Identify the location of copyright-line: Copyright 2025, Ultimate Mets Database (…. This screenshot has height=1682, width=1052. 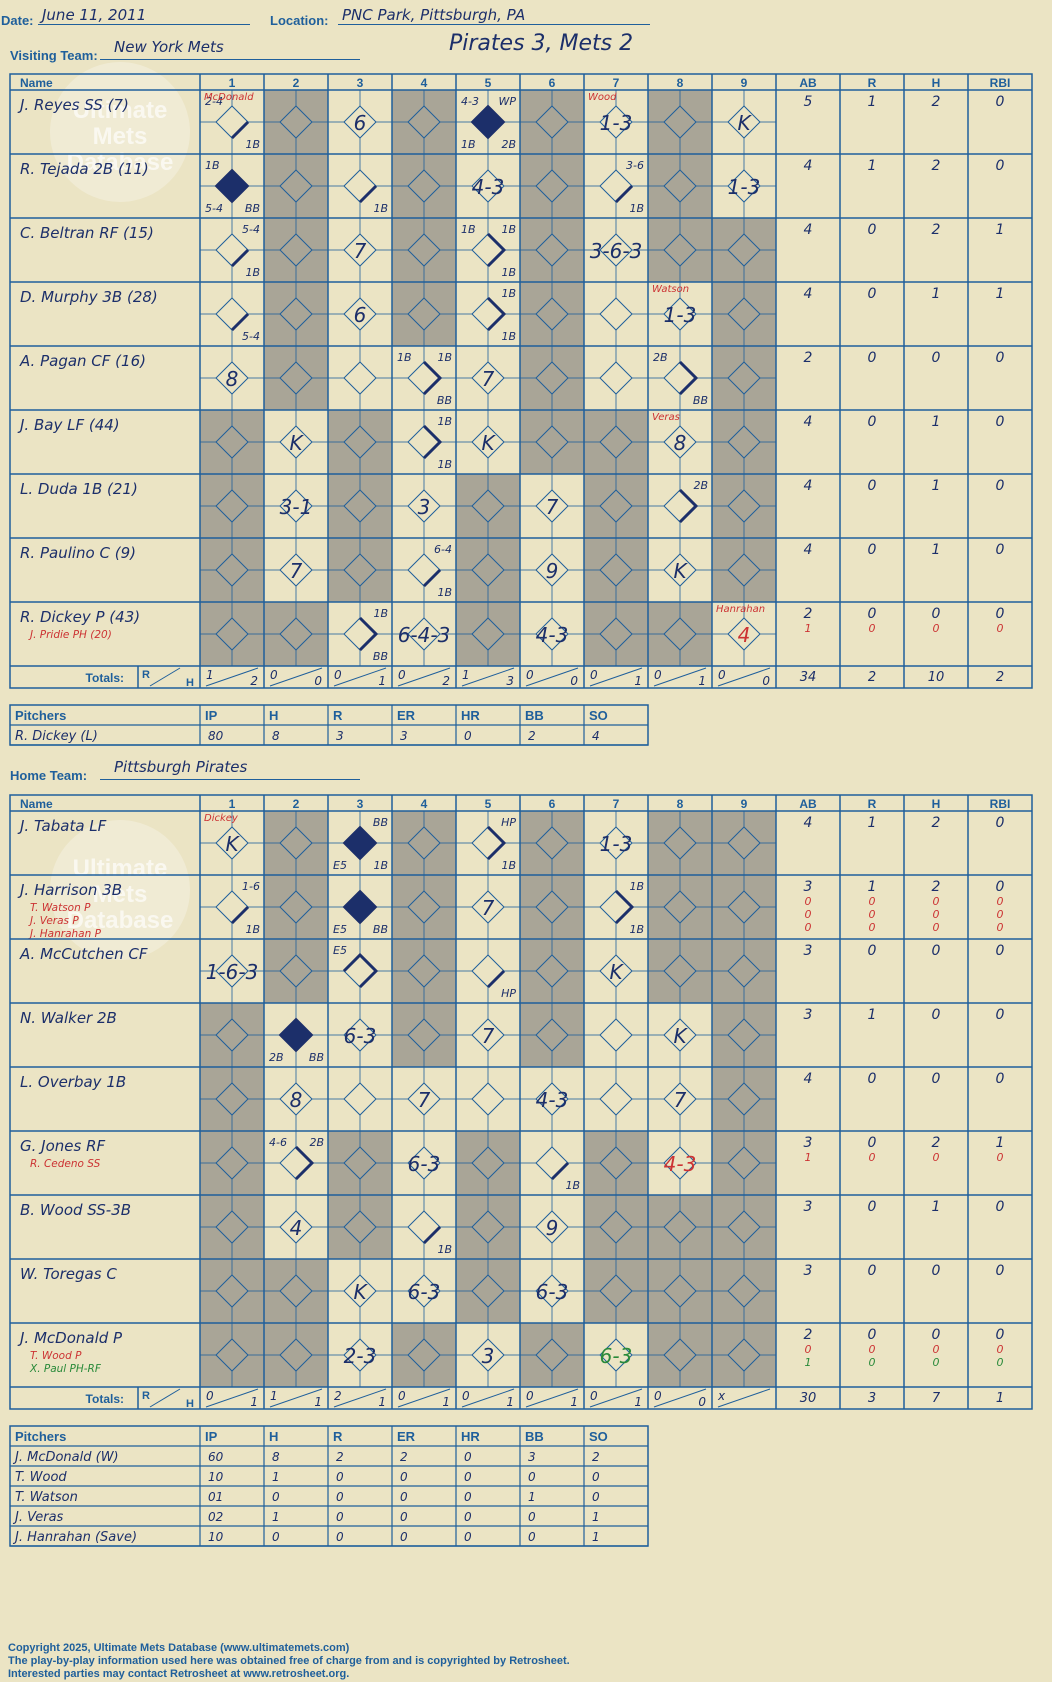
(179, 1648).